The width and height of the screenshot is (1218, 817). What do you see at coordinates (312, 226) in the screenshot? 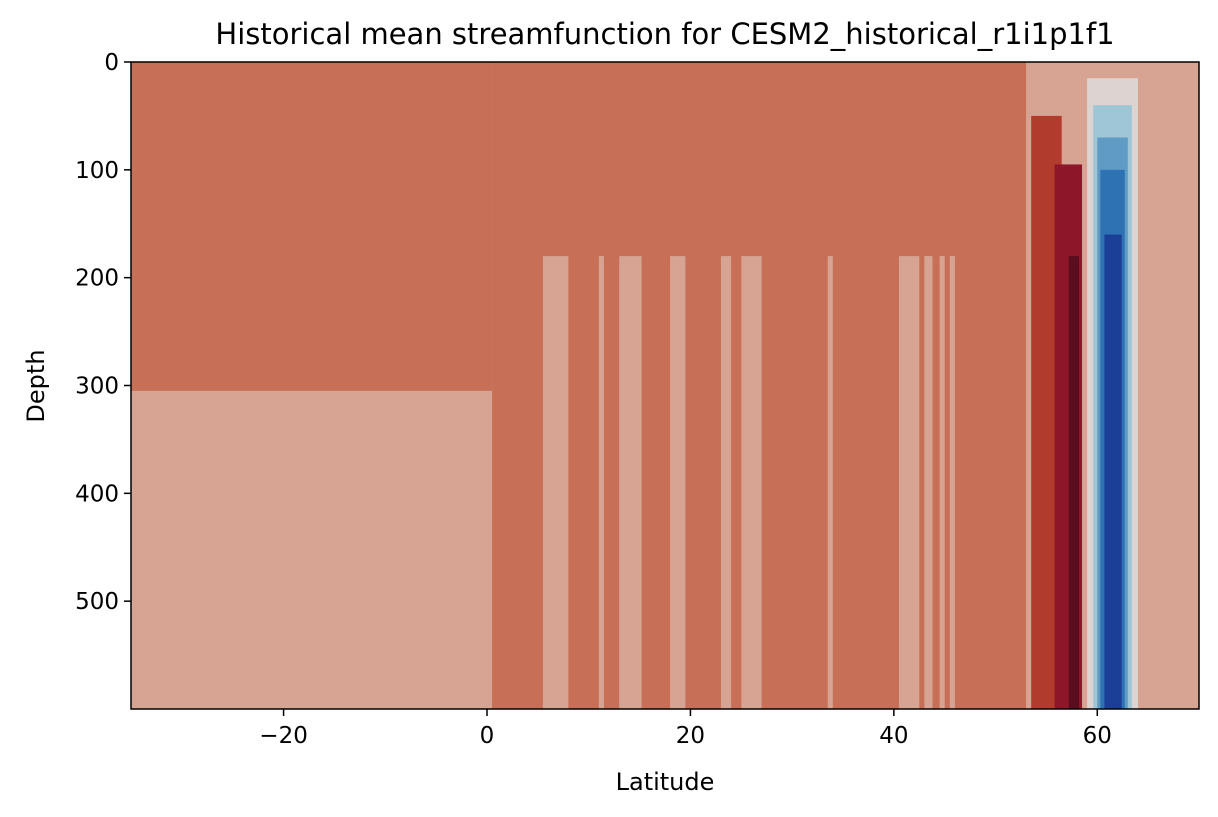
I see `contour-region-level-pos-low` at bounding box center [312, 226].